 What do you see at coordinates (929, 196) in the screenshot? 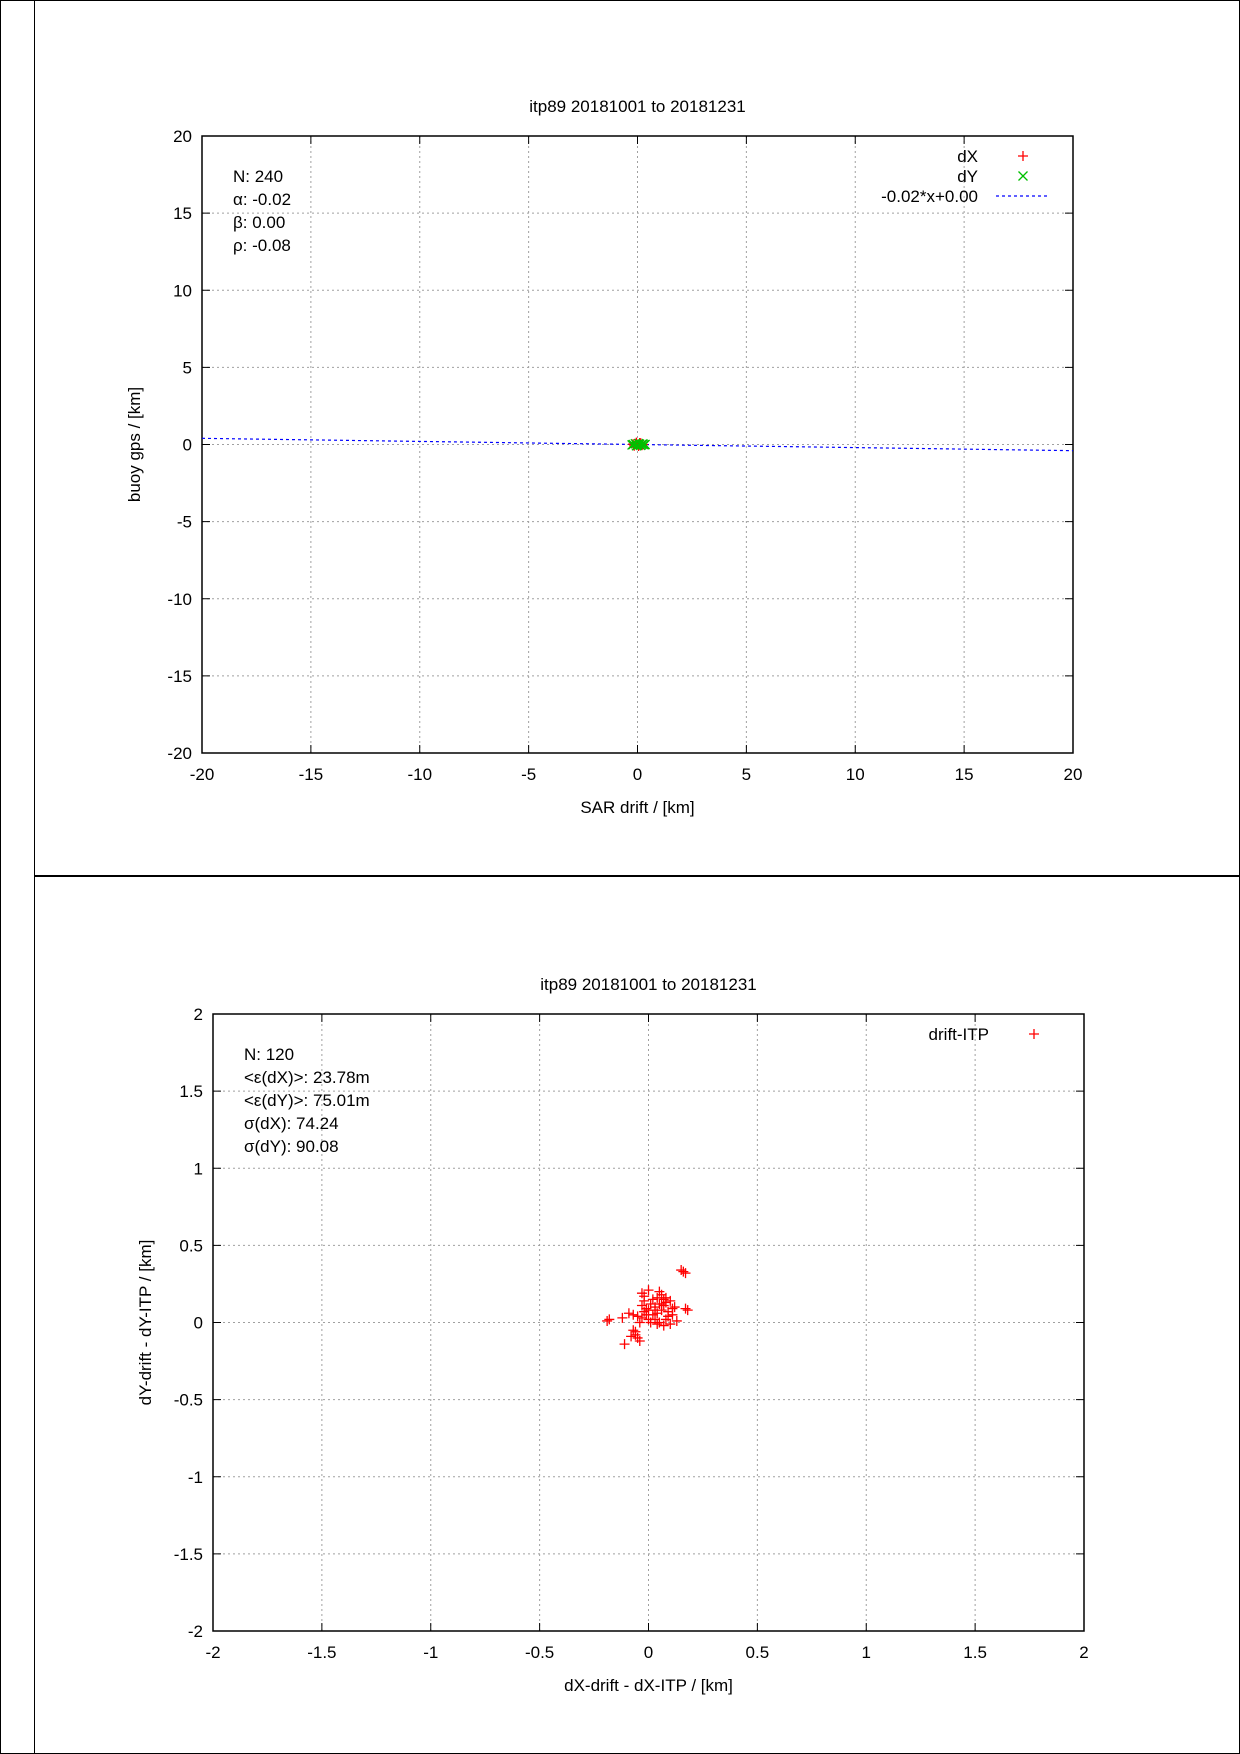
I see `legend-label: -0.02*x+0.00` at bounding box center [929, 196].